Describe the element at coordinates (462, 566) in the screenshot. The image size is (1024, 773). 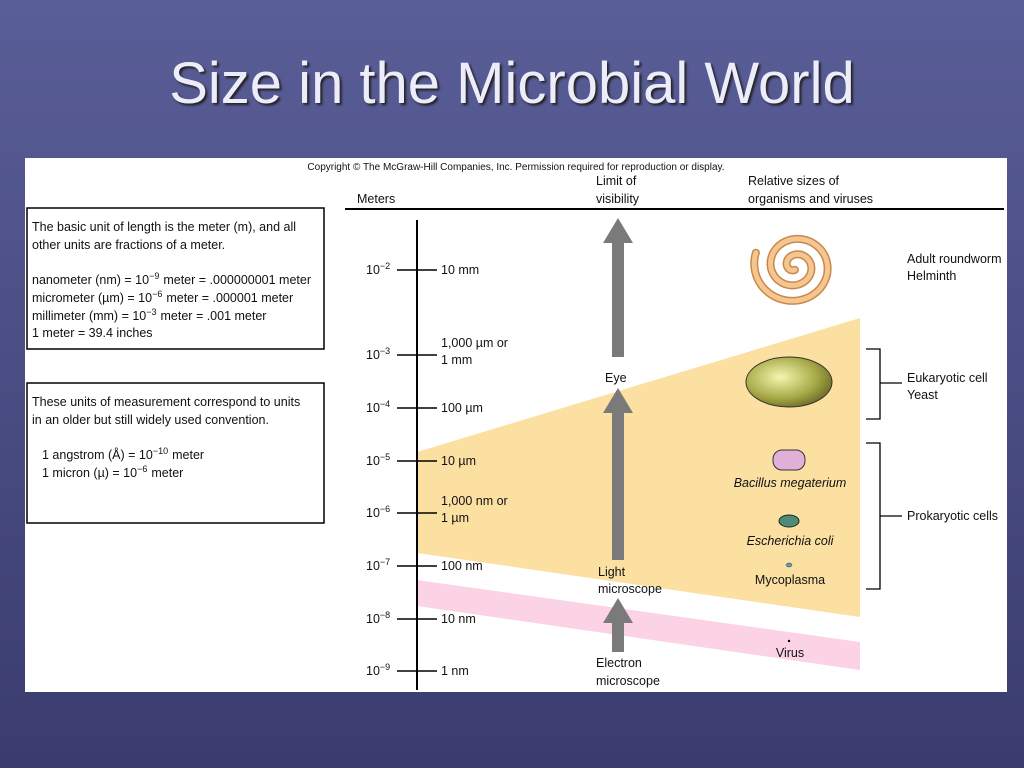
I see `scale-label: 100 nm` at that location.